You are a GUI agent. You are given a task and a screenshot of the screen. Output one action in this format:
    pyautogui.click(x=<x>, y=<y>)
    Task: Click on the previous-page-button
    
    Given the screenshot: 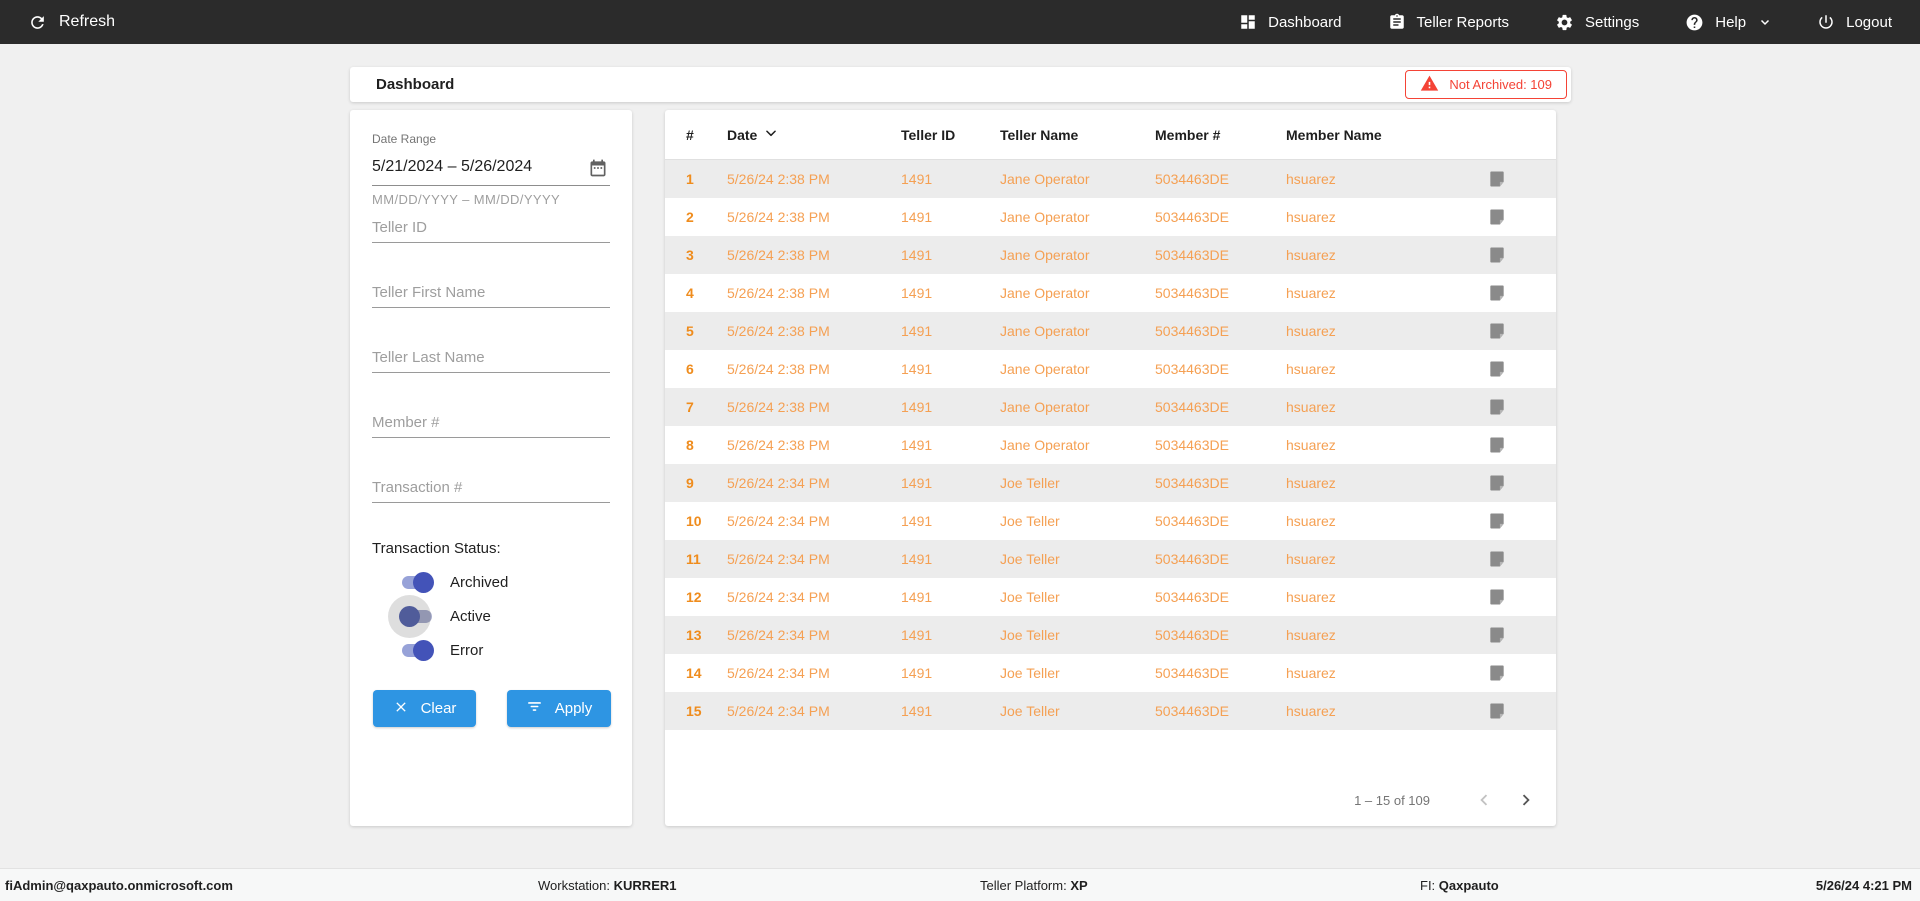 What is the action you would take?
    pyautogui.click(x=1484, y=800)
    